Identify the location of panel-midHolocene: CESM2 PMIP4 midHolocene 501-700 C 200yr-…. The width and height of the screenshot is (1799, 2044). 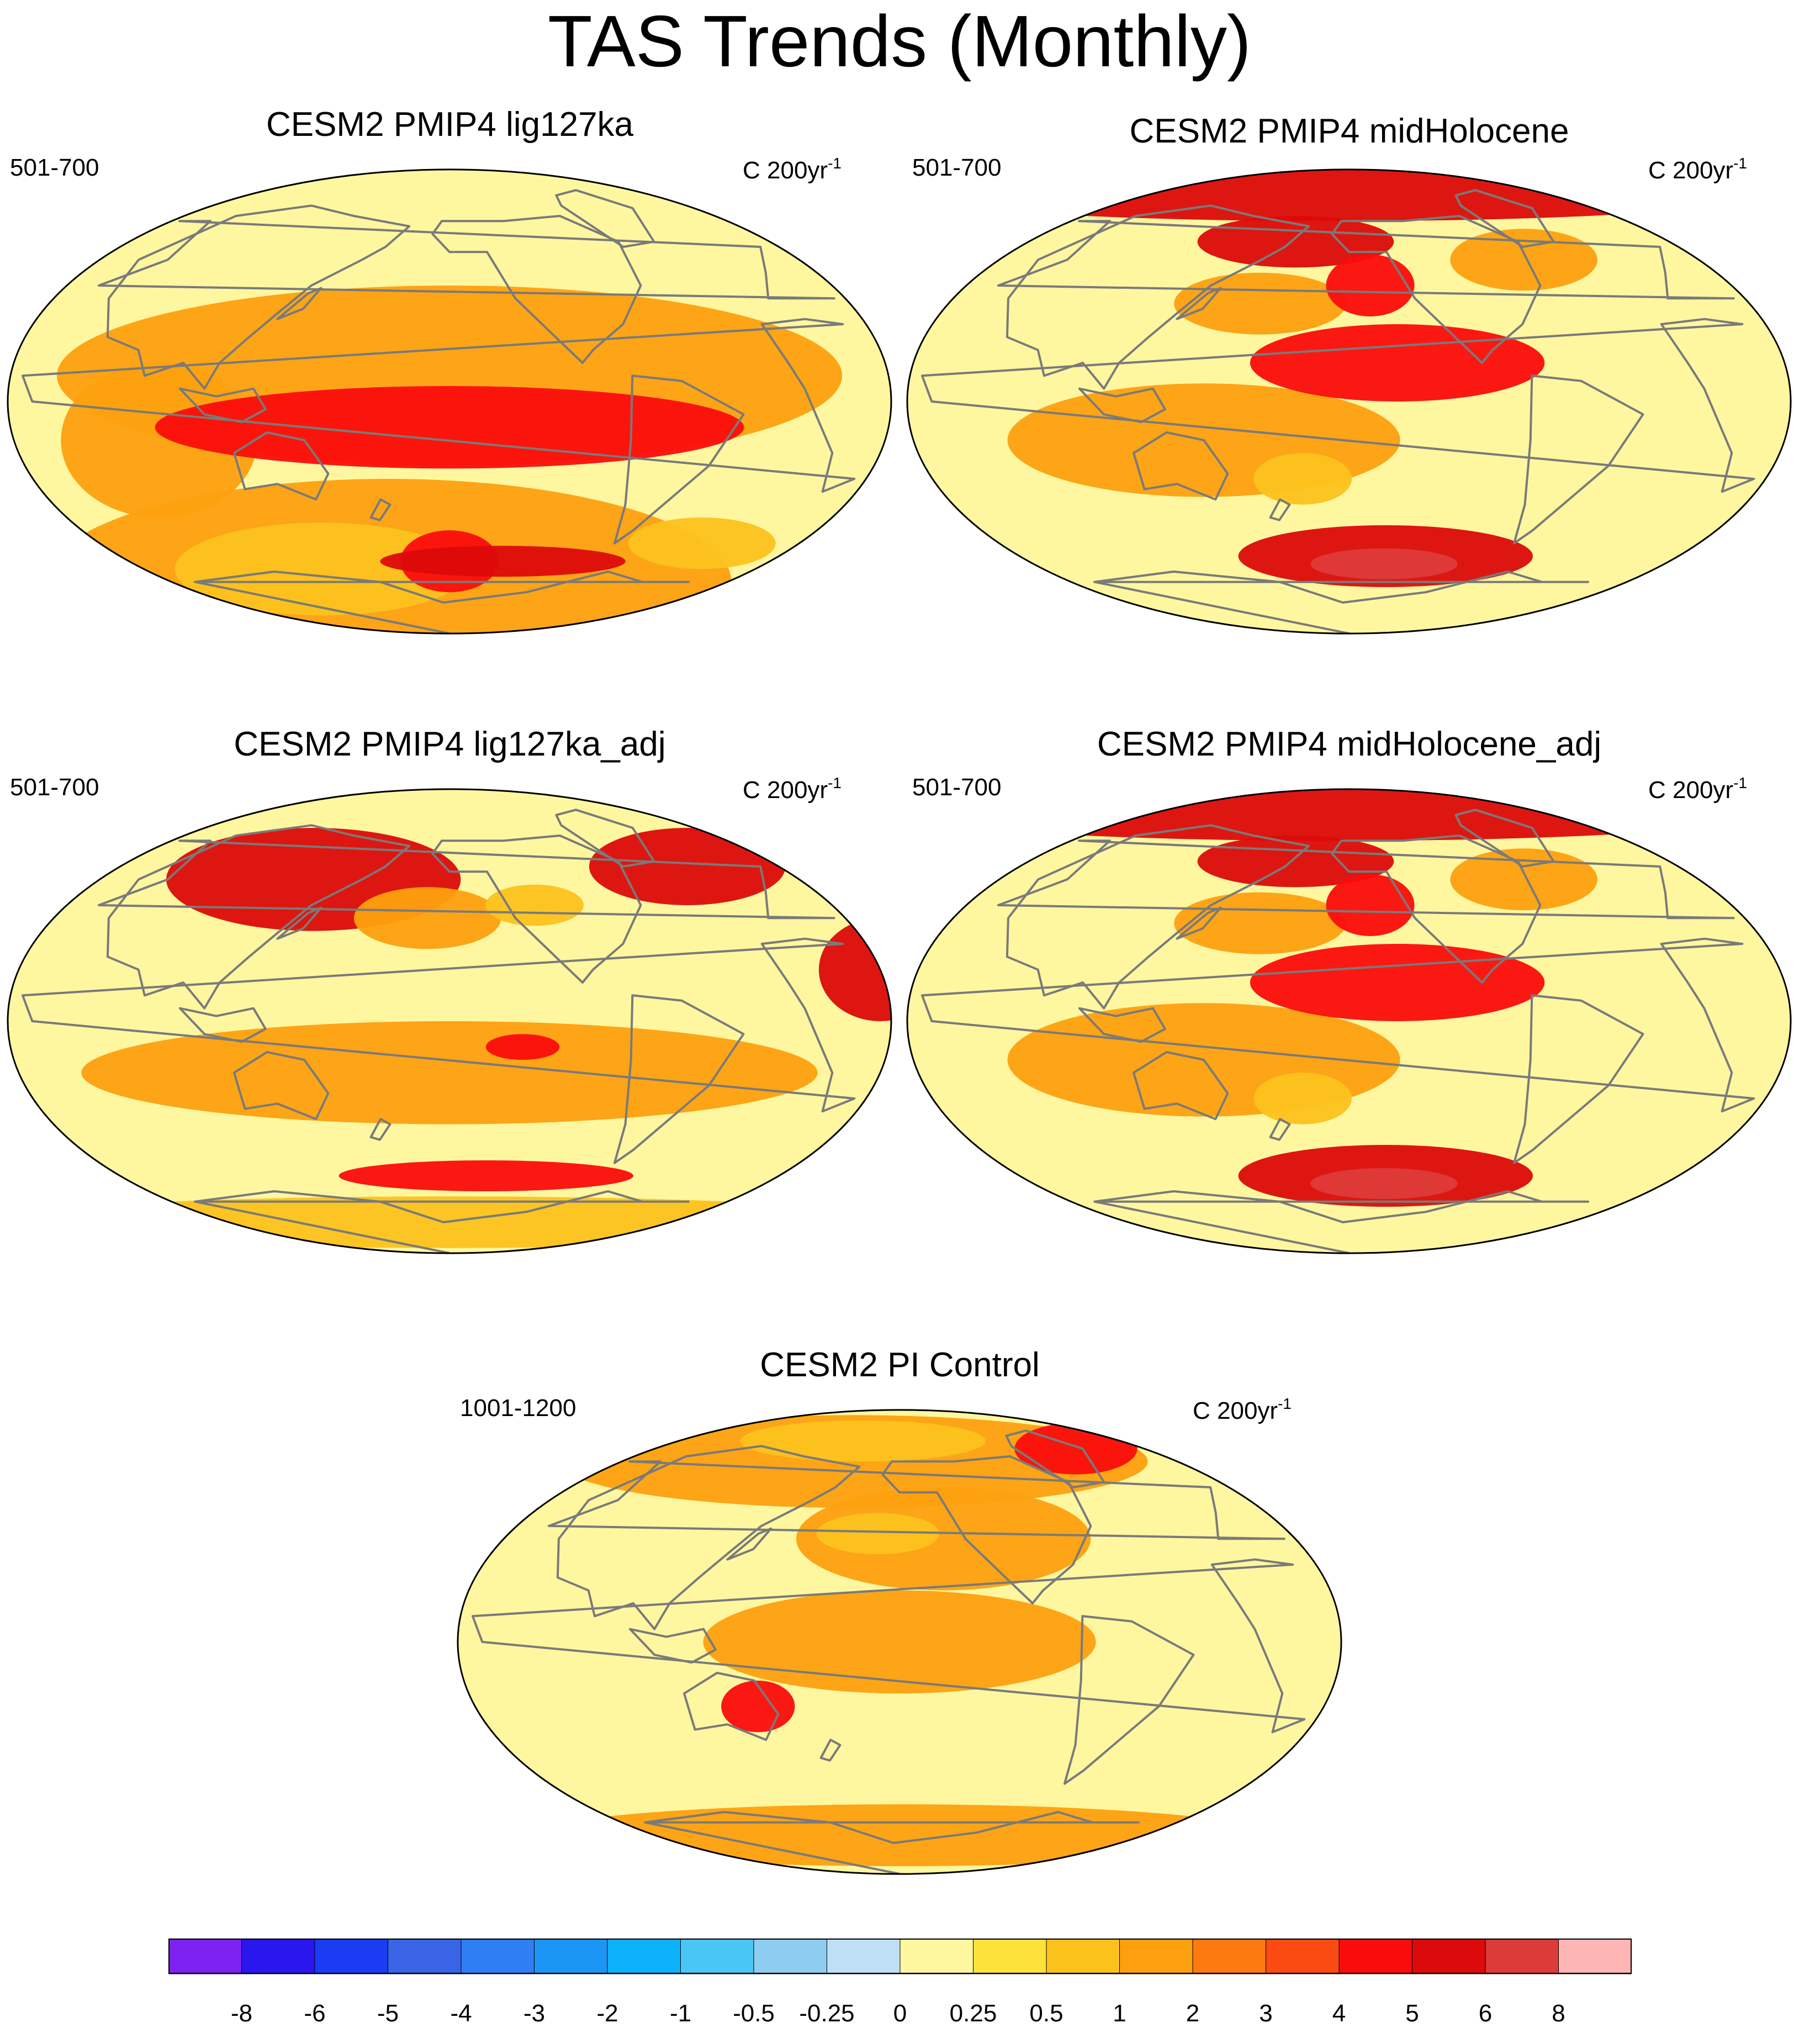
(1349, 397).